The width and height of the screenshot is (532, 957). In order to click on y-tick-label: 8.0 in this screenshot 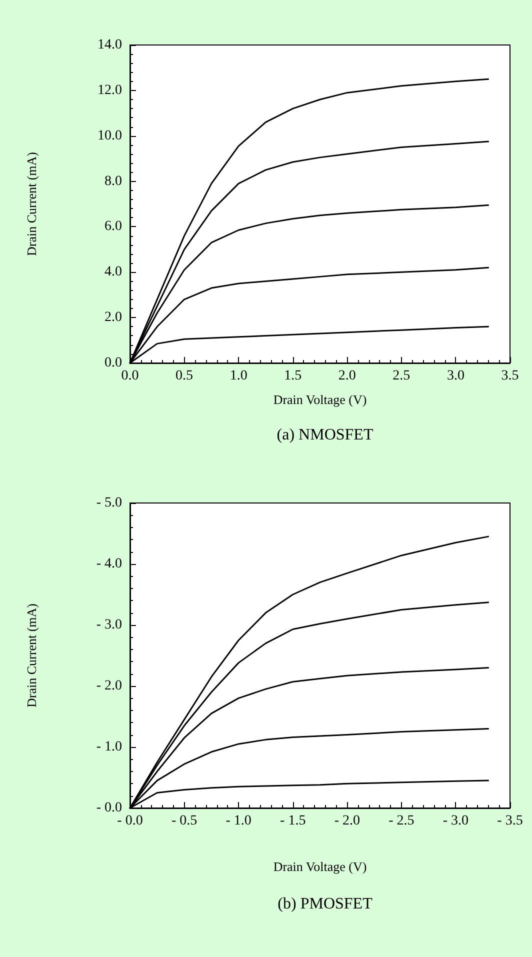, I will do `click(113, 181)`.